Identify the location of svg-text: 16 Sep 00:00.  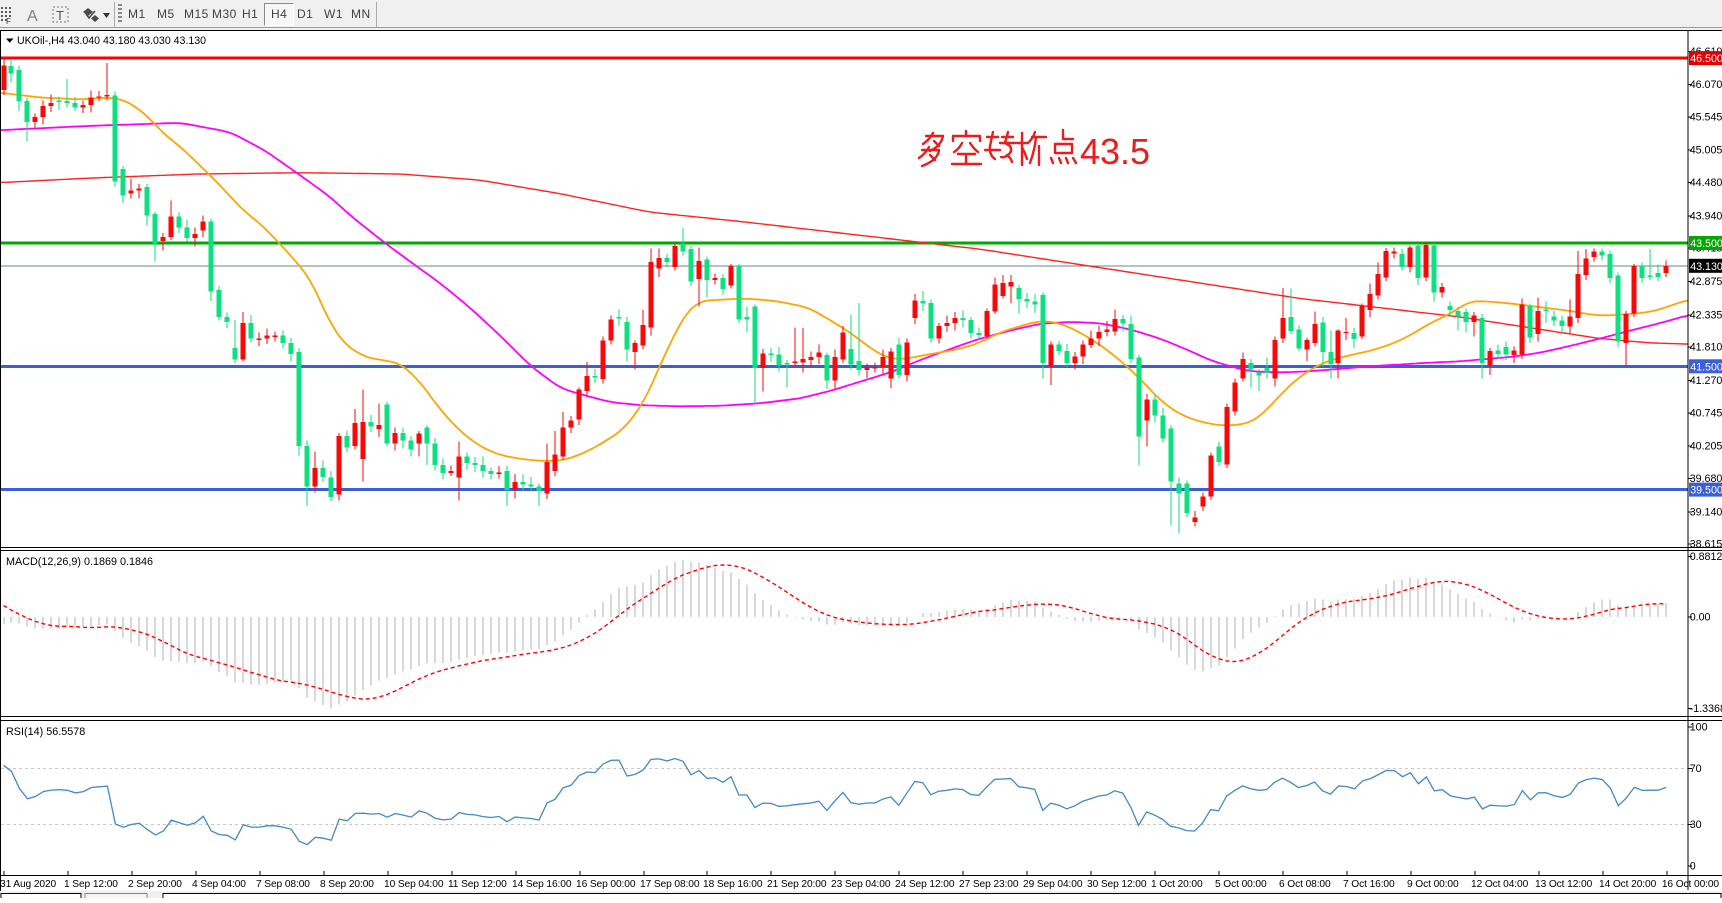
(606, 884).